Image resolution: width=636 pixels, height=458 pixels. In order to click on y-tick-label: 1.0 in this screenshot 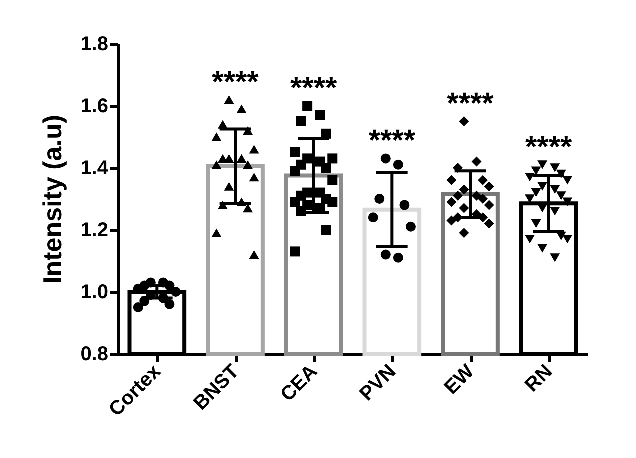, I will do `click(94, 293)`.